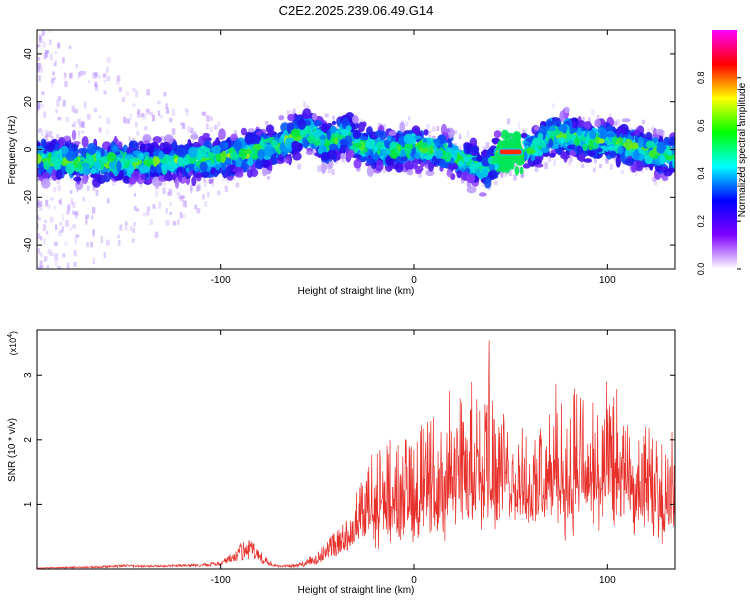 Image resolution: width=750 pixels, height=600 pixels. What do you see at coordinates (701, 125) in the screenshot?
I see `colorbar-tick-label: 0.6` at bounding box center [701, 125].